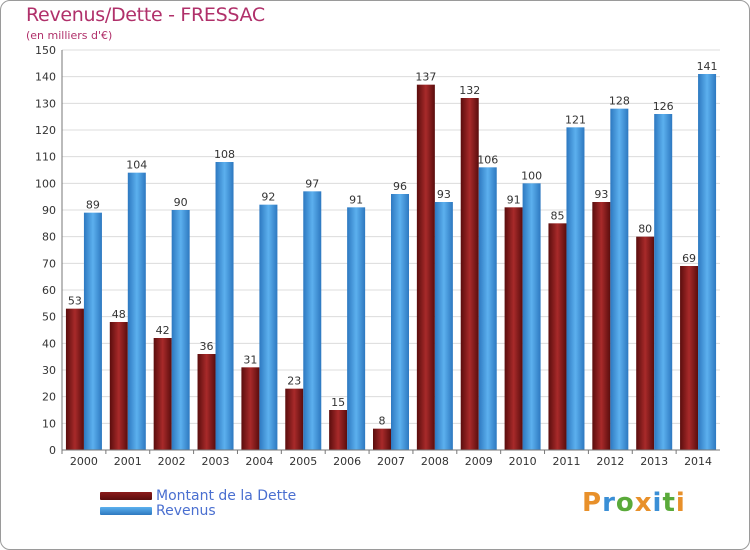 The image size is (750, 550). What do you see at coordinates (49, 317) in the screenshot?
I see `y-tick-label: 50` at bounding box center [49, 317].